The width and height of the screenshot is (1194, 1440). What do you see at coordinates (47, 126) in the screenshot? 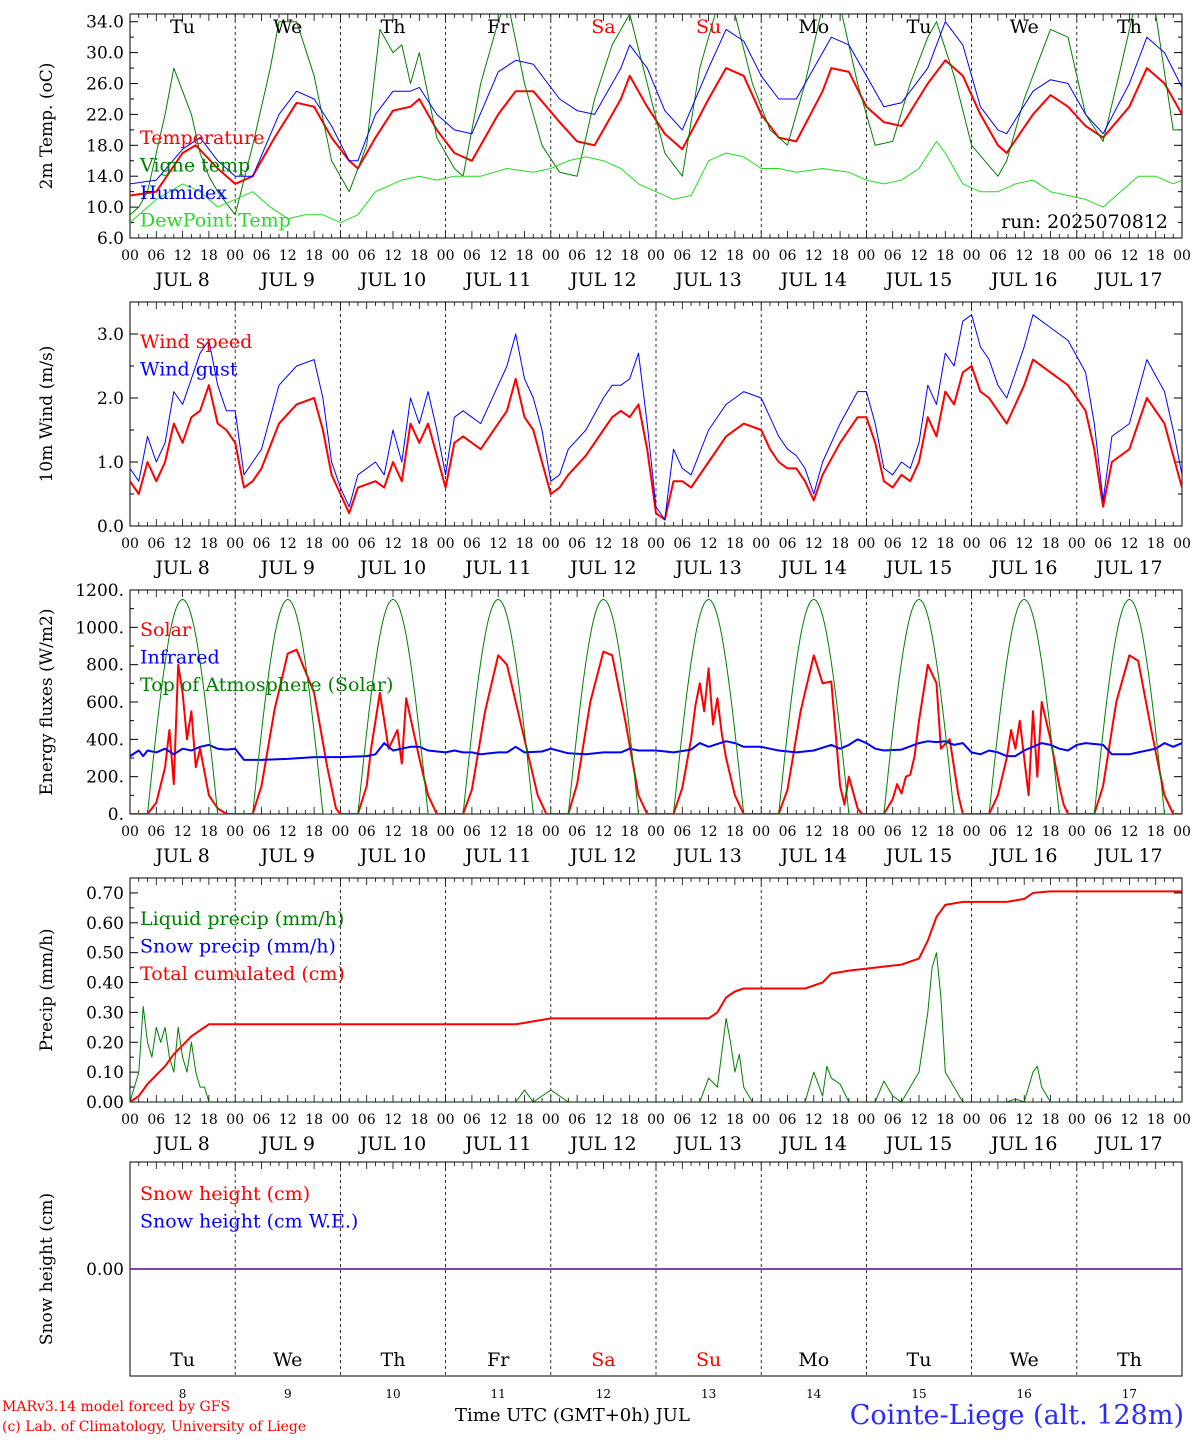
I see `y-axis-label: 2m Temp. (oC)` at bounding box center [47, 126].